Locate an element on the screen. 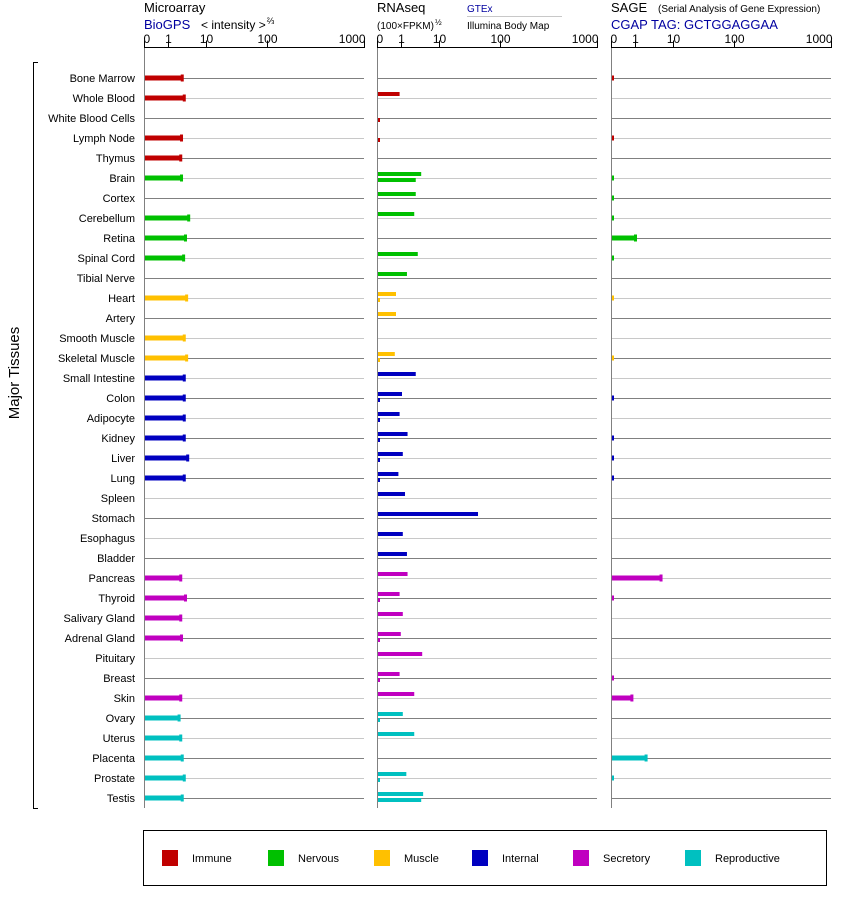 The image size is (842, 900). tissue-label: Smooth Muscle is located at coordinates (97, 339).